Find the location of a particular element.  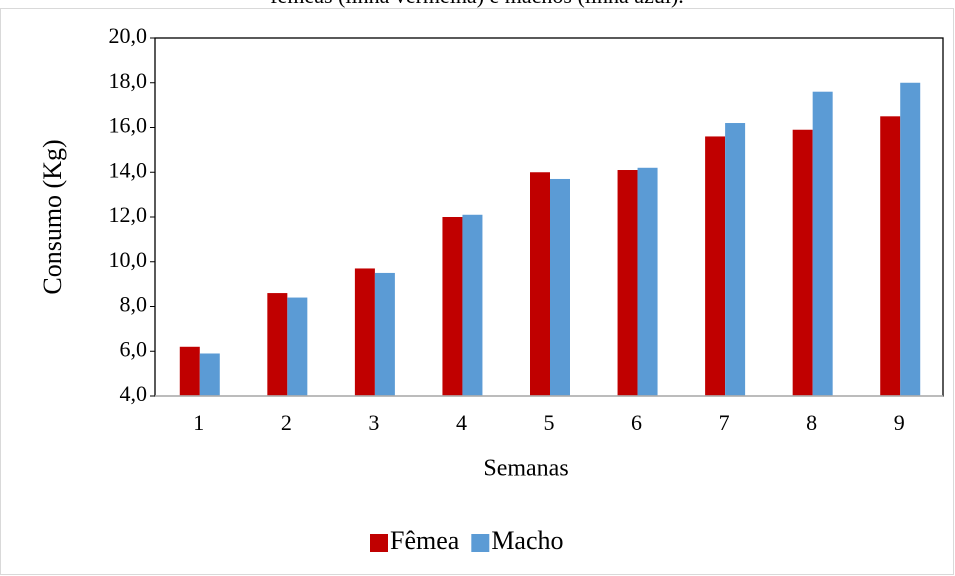

x-tick-label: 3 is located at coordinates (373, 422).